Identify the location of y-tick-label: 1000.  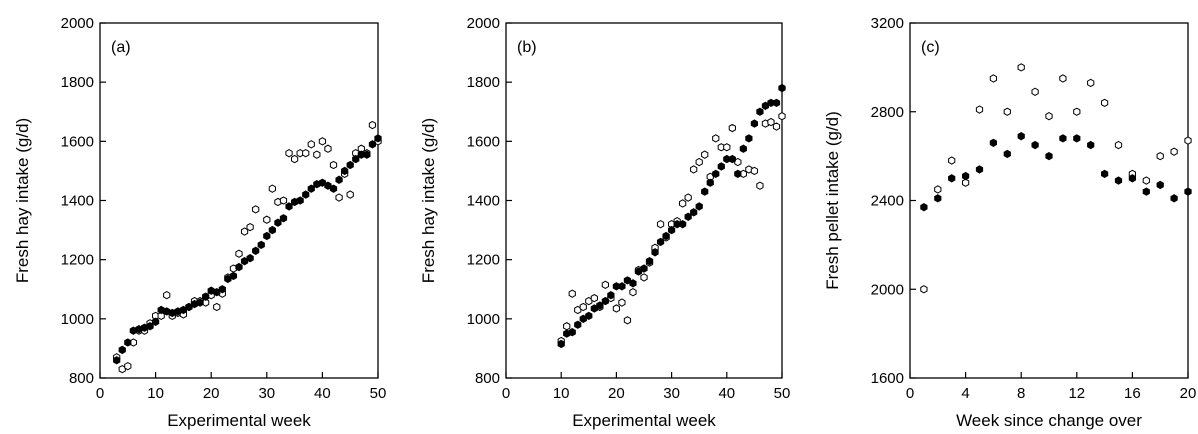
(483, 319).